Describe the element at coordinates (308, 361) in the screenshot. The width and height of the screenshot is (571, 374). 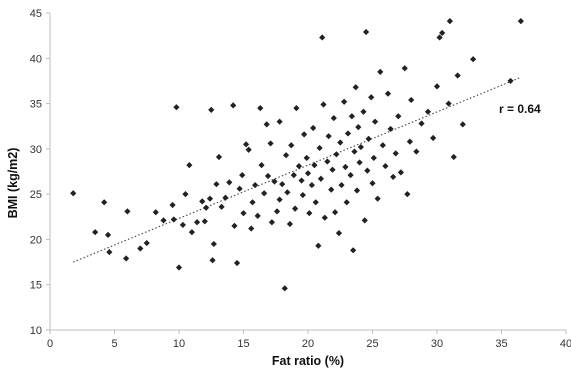
I see `x-axis-title: Fat ratio (%)` at that location.